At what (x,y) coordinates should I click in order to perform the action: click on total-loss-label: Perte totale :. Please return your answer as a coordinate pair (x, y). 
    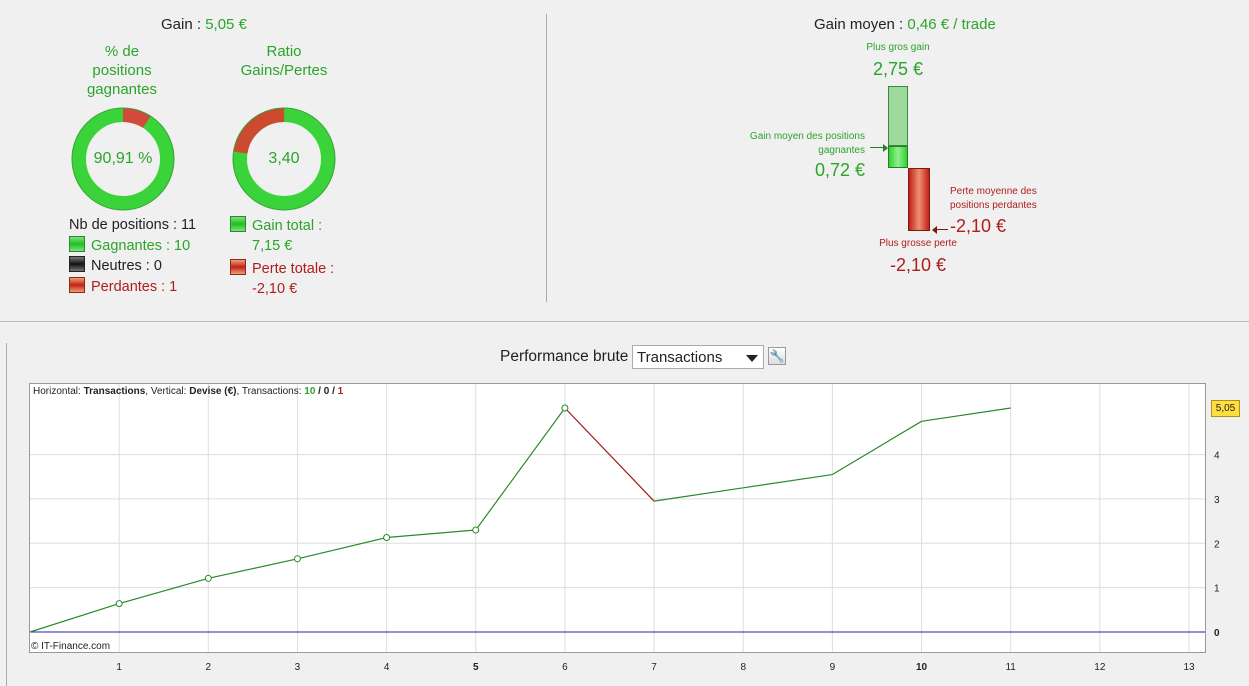
    Looking at the image, I should click on (293, 269).